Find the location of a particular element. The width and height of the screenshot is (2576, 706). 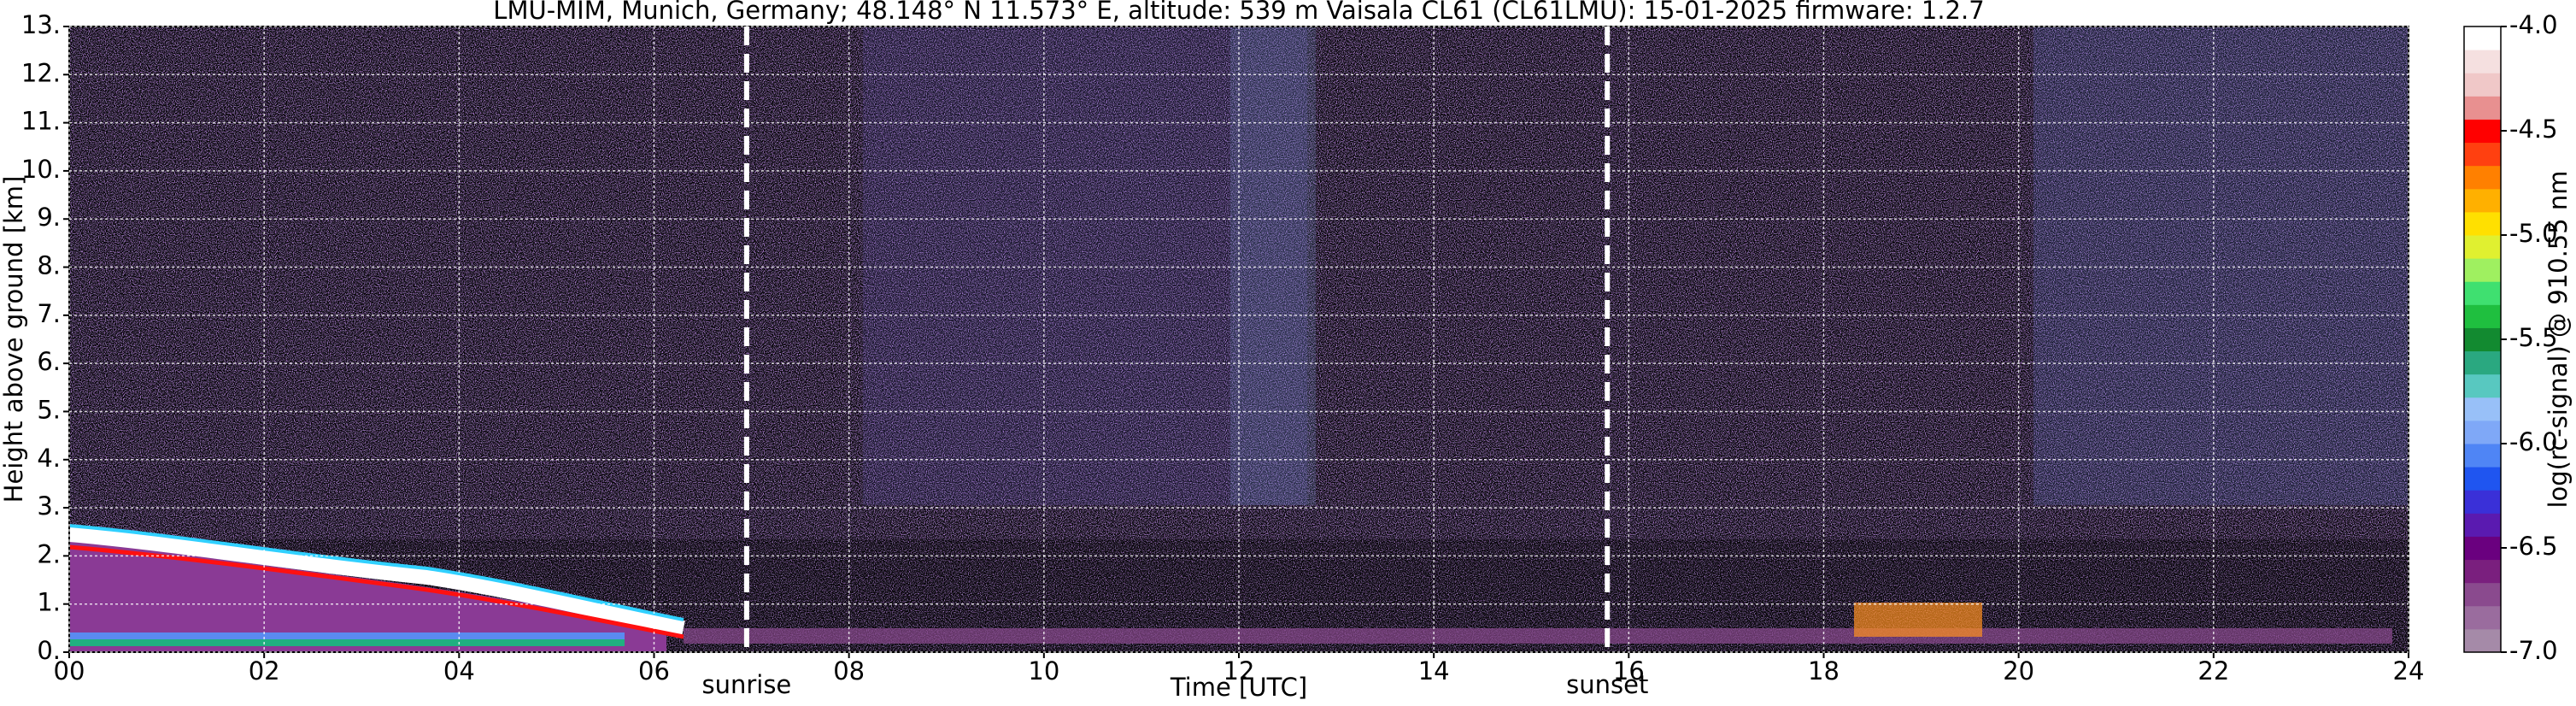

event-label: sunrise is located at coordinates (746, 684).